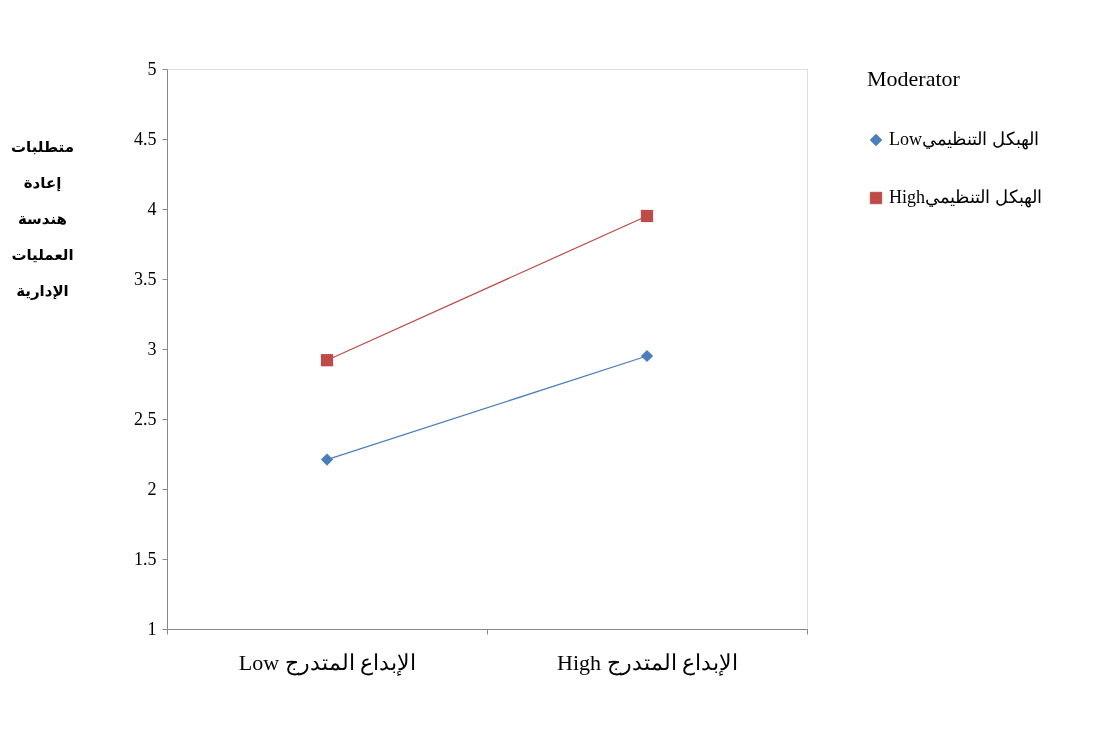 Image resolution: width=1117 pixels, height=734 pixels. Describe the element at coordinates (964, 139) in the screenshot. I see `legend-label: Lowالهبكل التنظيمي` at that location.